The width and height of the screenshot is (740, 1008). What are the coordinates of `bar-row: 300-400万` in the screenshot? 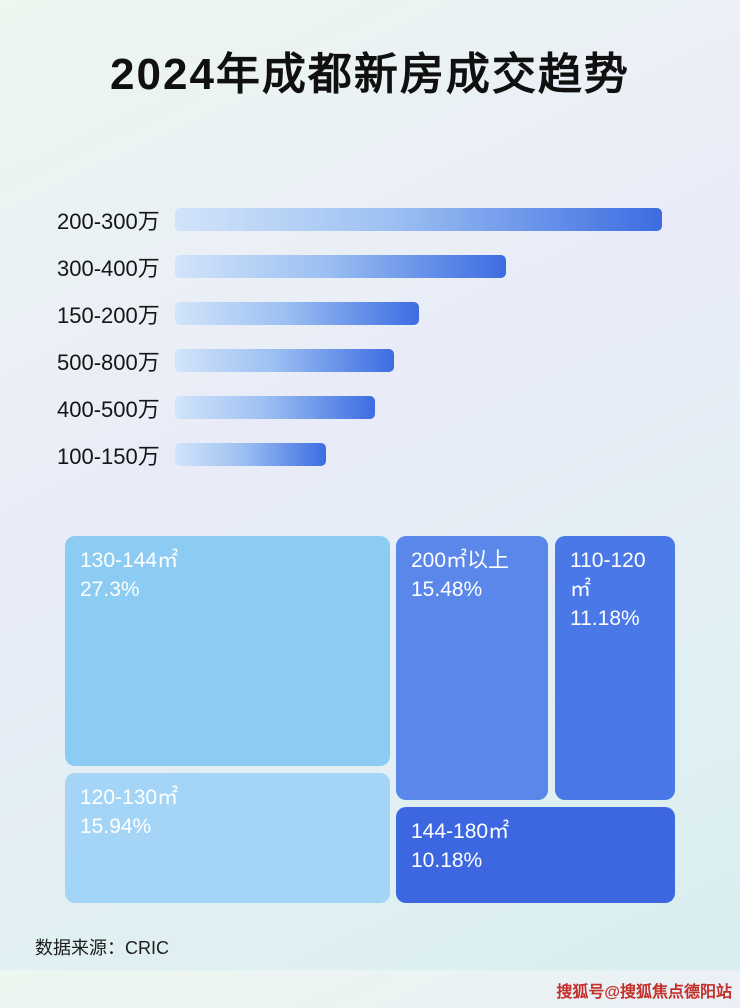 It's located at (370, 266).